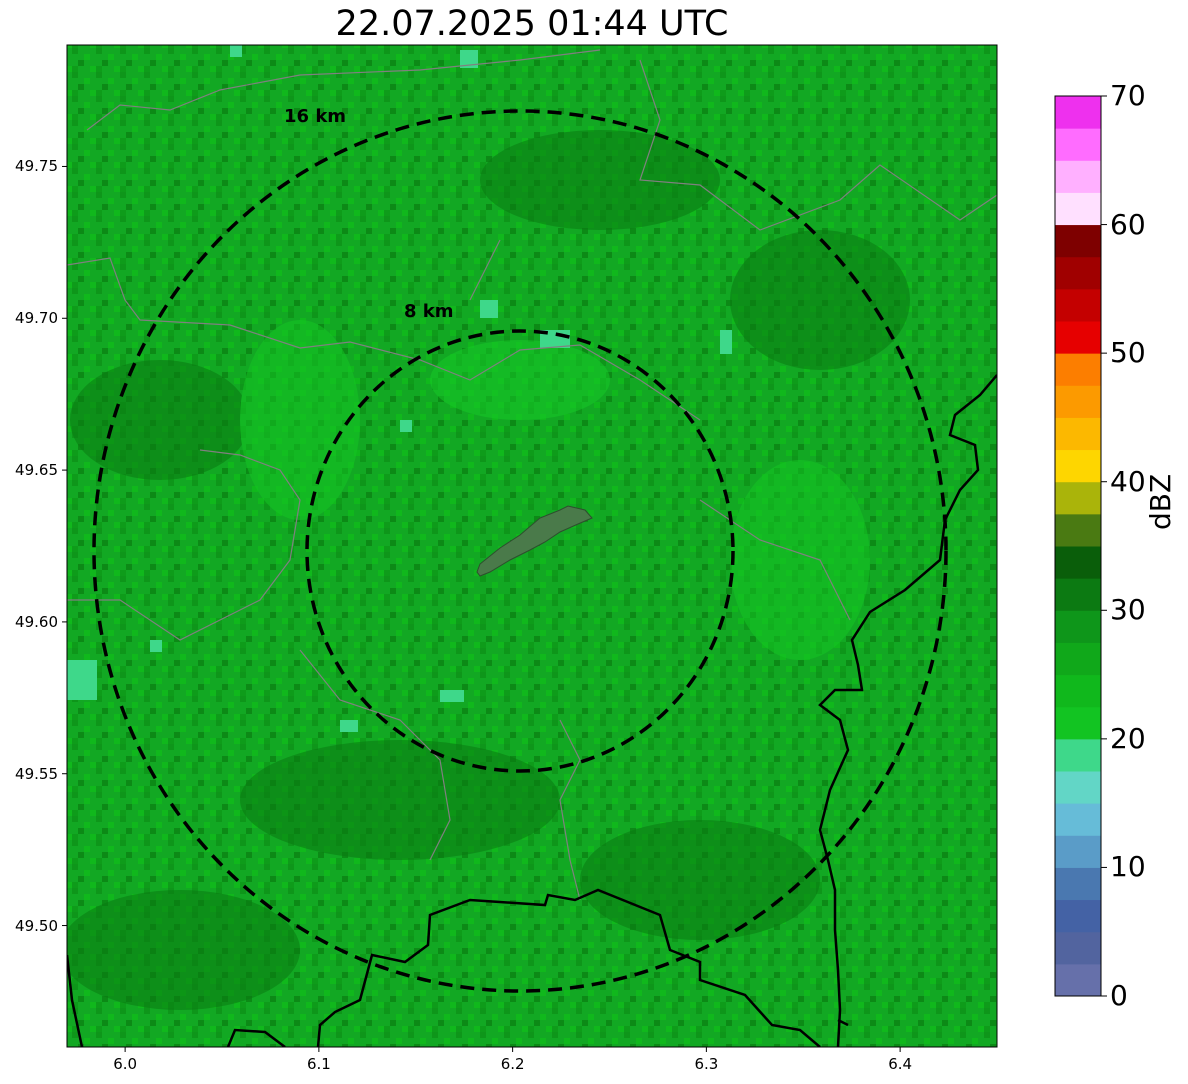 The width and height of the screenshot is (1188, 1084). I want to click on colorbar-tick-label: 20, so click(1128, 738).